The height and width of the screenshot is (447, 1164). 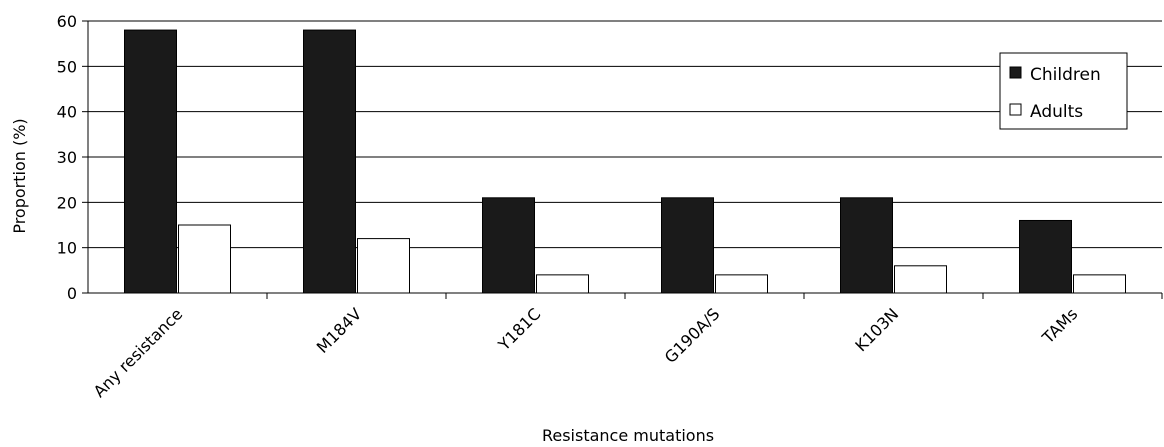 What do you see at coordinates (19, 175) in the screenshot?
I see `y-axis-title: Proportion (%)` at bounding box center [19, 175].